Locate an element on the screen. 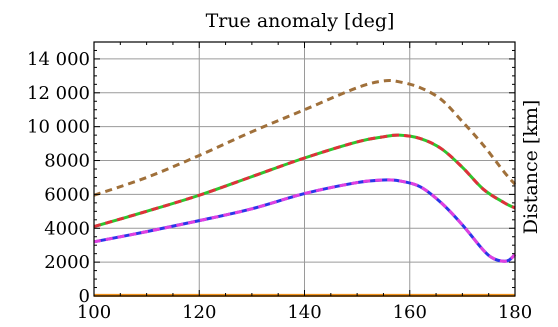  chart-title: True anomaly [deg] is located at coordinates (300, 21).